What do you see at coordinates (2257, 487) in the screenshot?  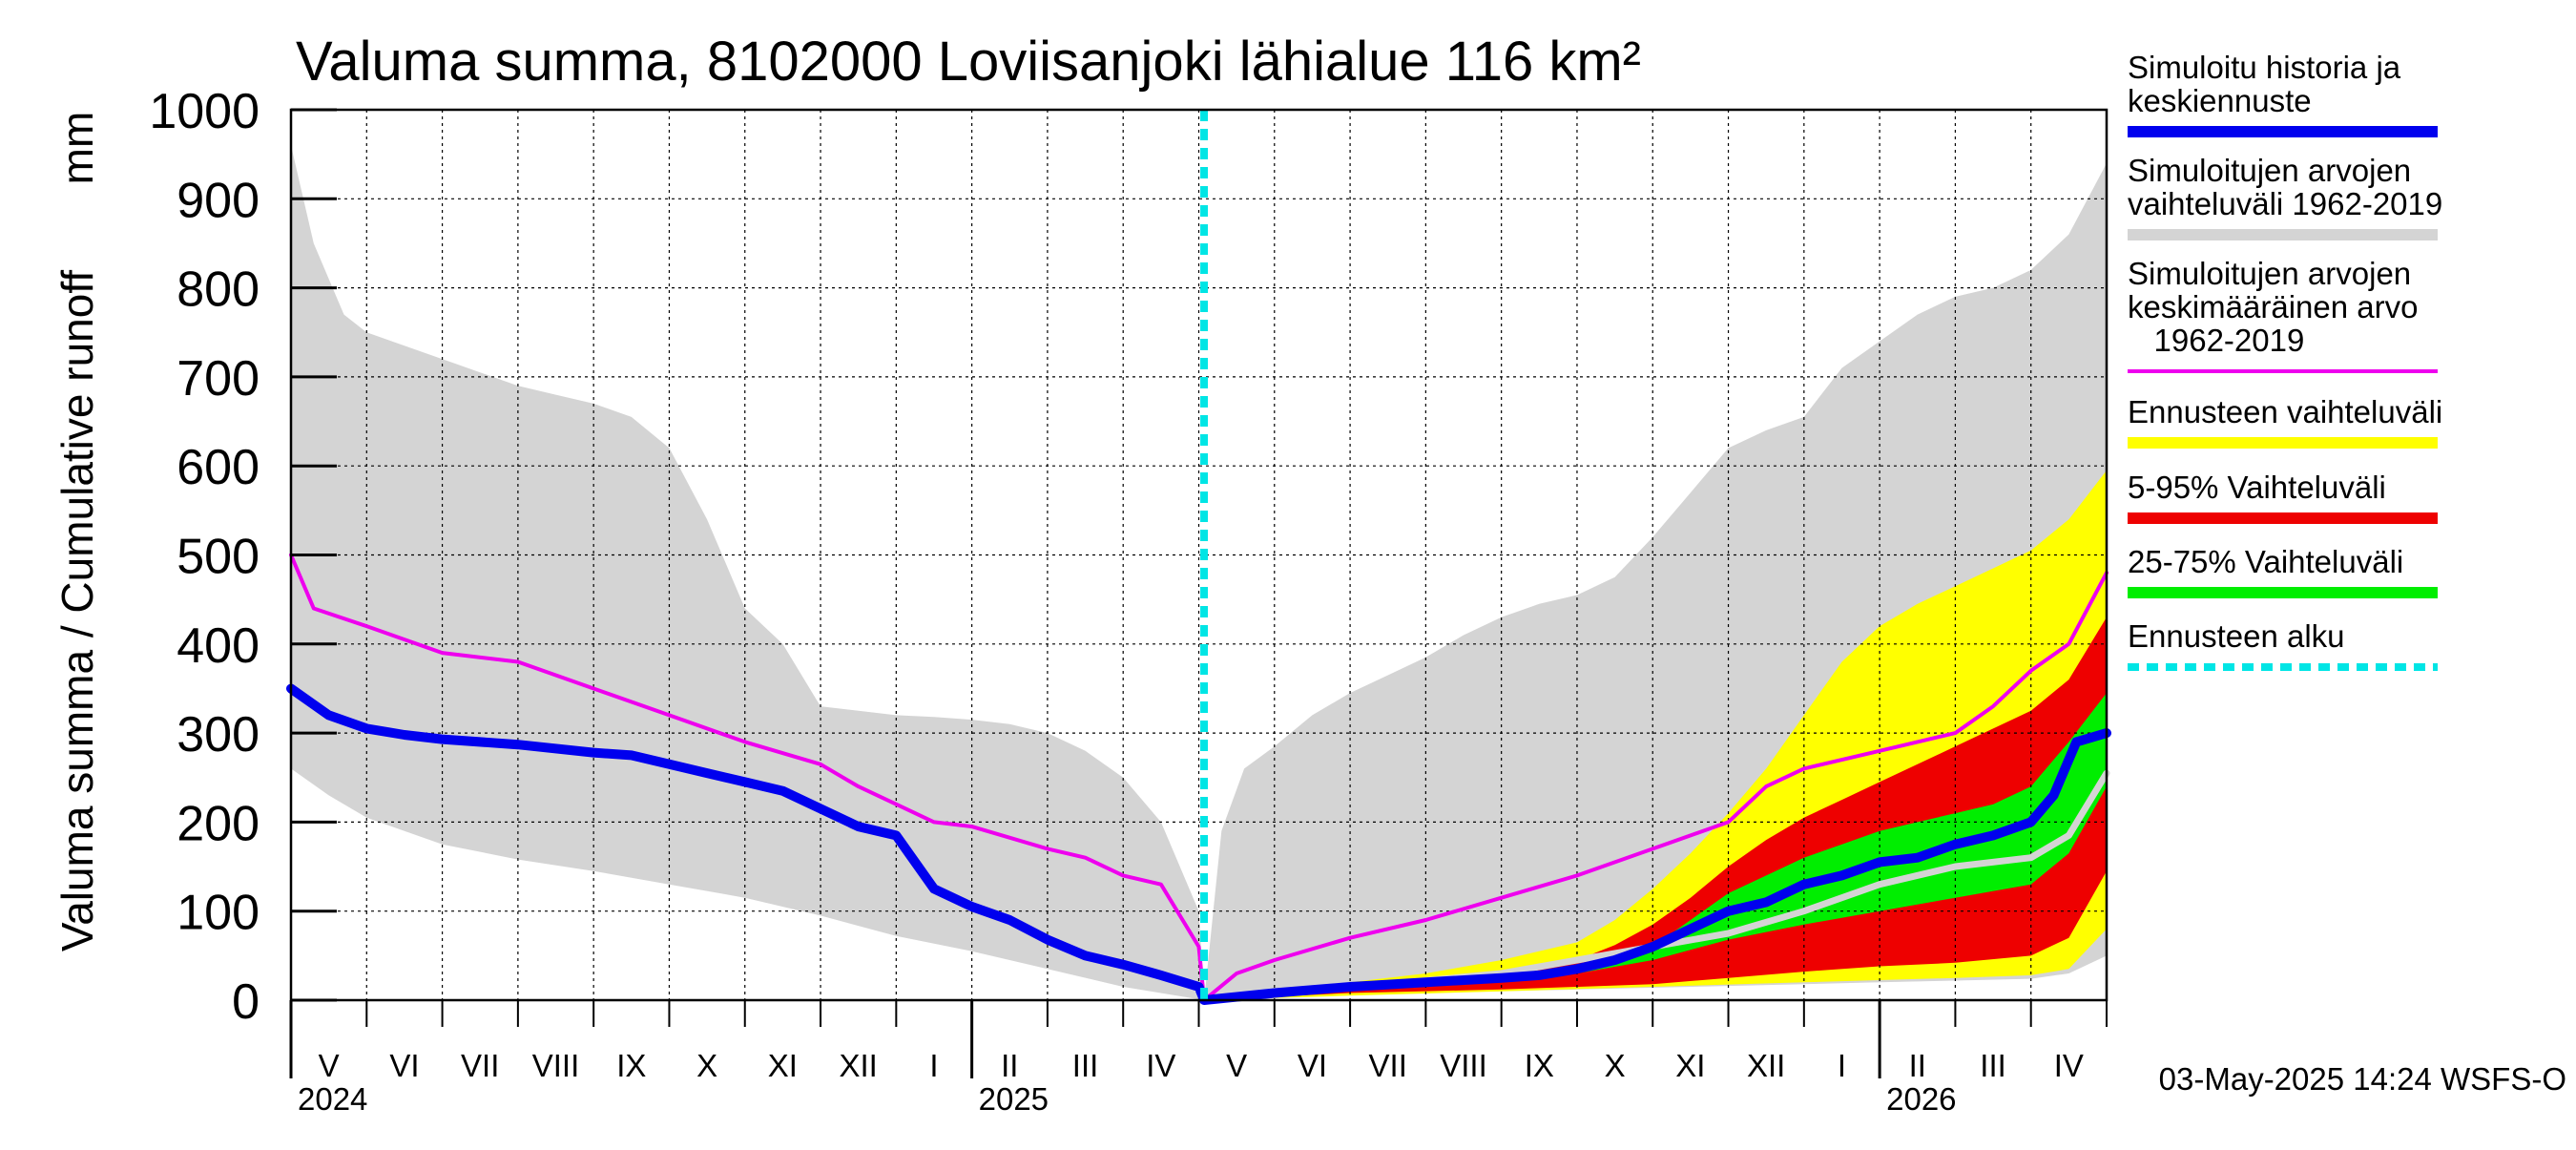 I see `legend-label: 5-95% Vaihteluväli` at bounding box center [2257, 487].